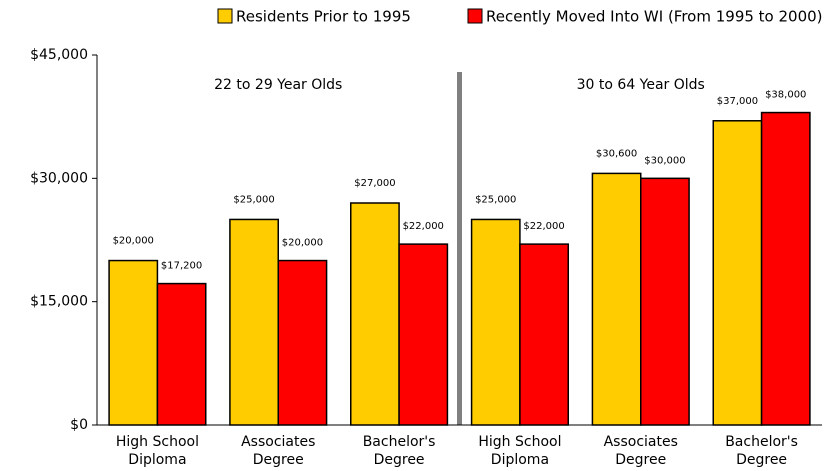 This screenshot has width=830, height=471. Describe the element at coordinates (59, 178) in the screenshot. I see `y-tick-label: $30,000` at that location.